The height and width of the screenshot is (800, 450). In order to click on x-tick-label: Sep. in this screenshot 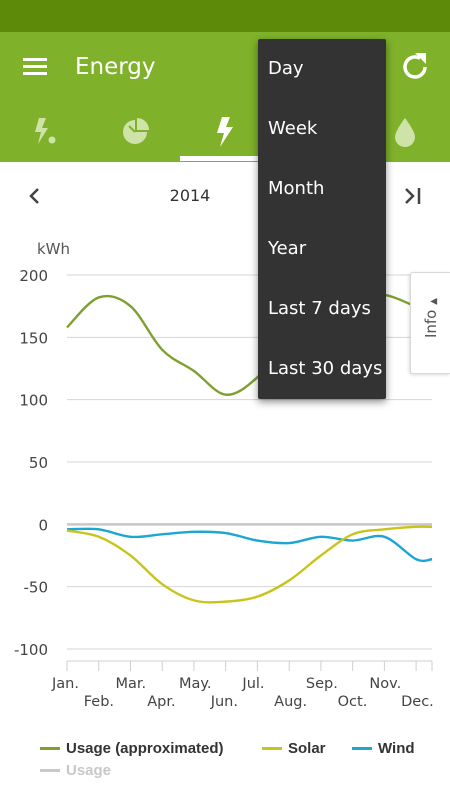, I will do `click(322, 684)`.